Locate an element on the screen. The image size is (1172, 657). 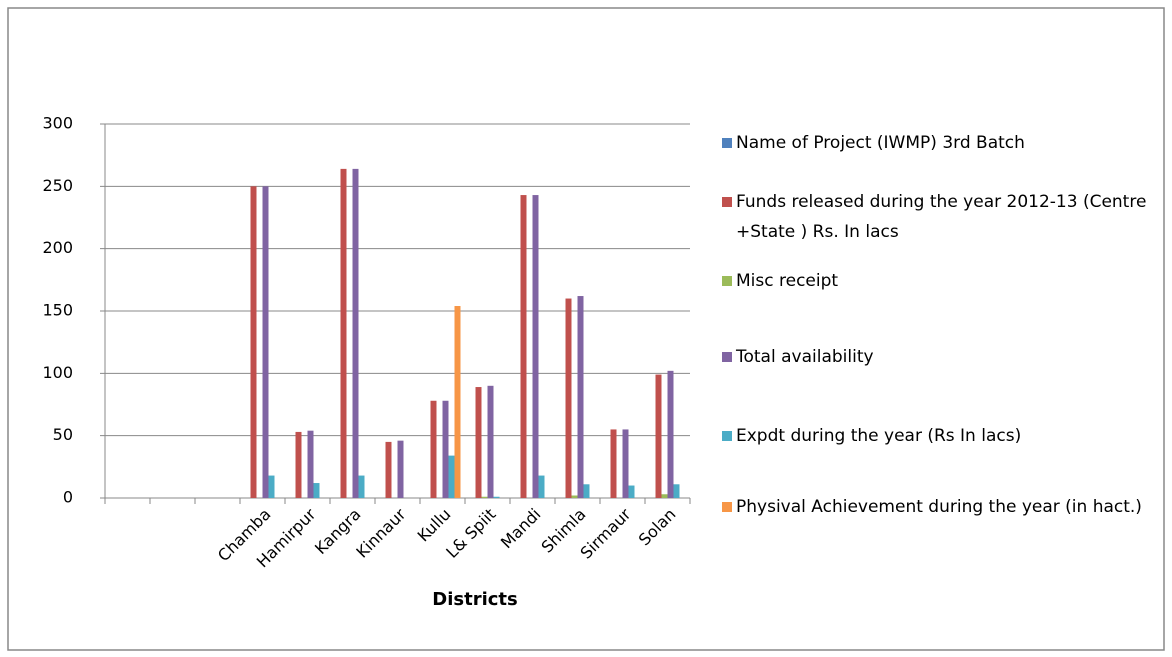
legend-item: Misc receipt is located at coordinates (940, 281).